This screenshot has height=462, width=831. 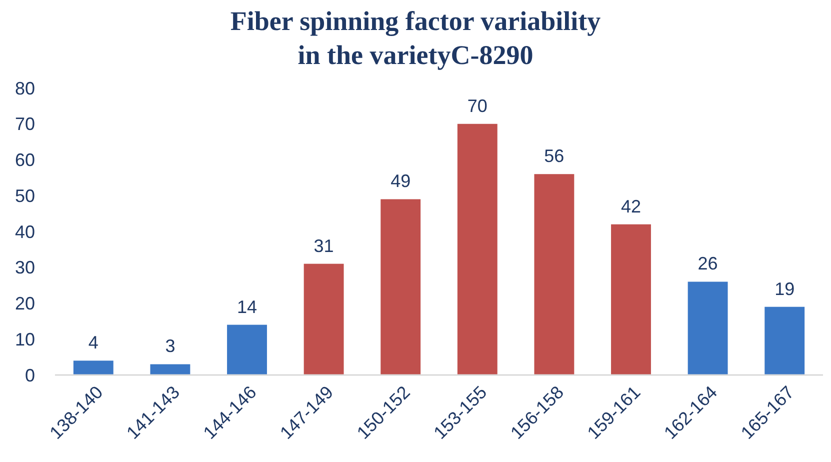 I want to click on data-label: 56, so click(x=554, y=156).